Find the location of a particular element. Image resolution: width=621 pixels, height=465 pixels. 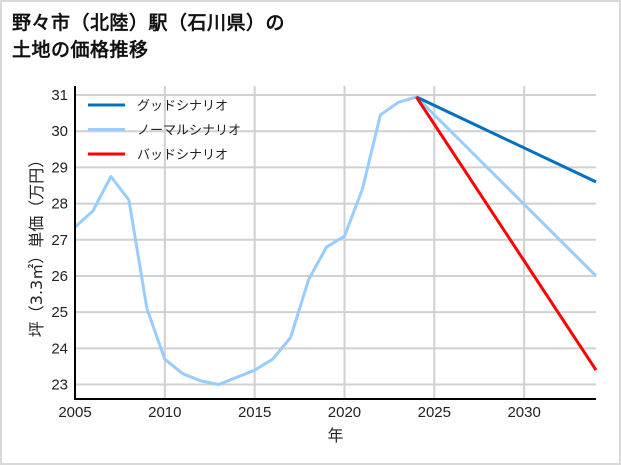

x-tick-label: 2025 is located at coordinates (434, 412).